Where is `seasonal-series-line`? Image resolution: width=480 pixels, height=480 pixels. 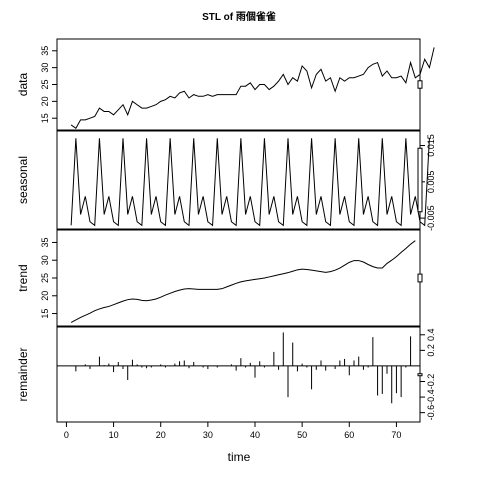 seasonal-series-line is located at coordinates (250, 182).